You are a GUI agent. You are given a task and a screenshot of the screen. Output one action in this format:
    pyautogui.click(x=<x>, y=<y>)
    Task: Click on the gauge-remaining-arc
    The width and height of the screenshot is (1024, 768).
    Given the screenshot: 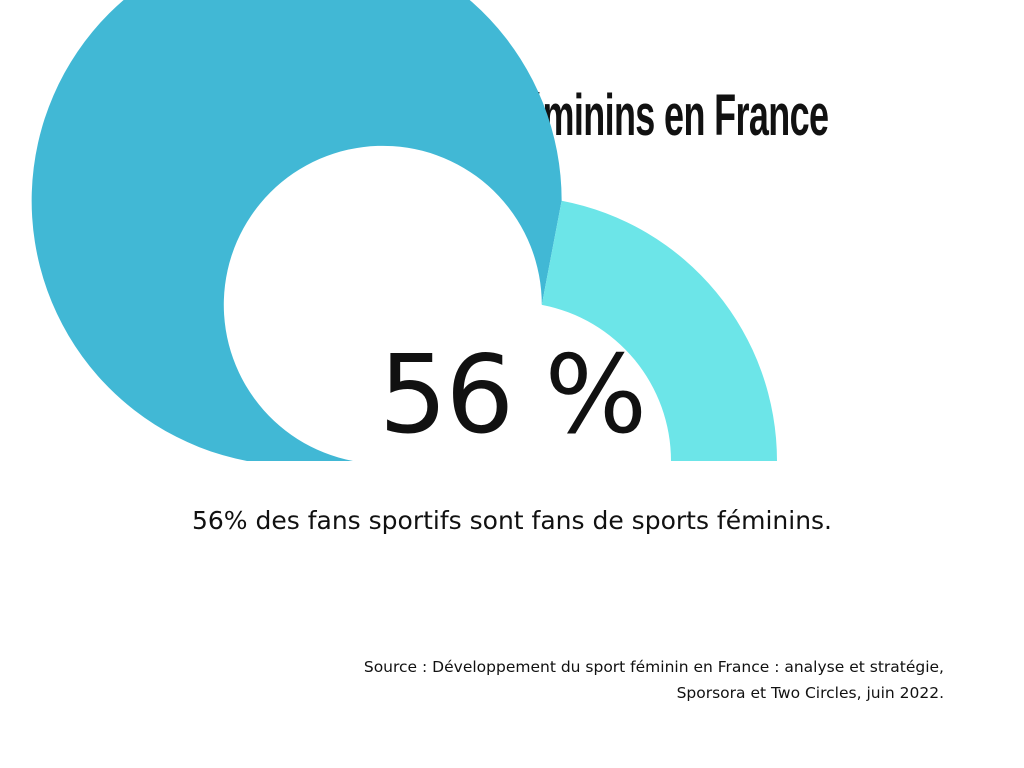 What is the action you would take?
    pyautogui.click(x=659, y=330)
    